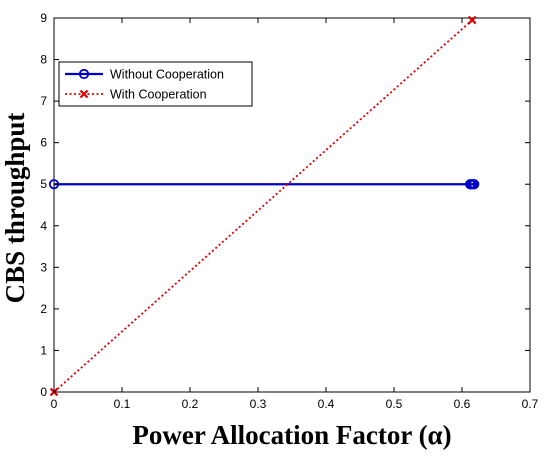 The width and height of the screenshot is (550, 457). What do you see at coordinates (394, 404) in the screenshot?
I see `x-tick-label: 0.5` at bounding box center [394, 404].